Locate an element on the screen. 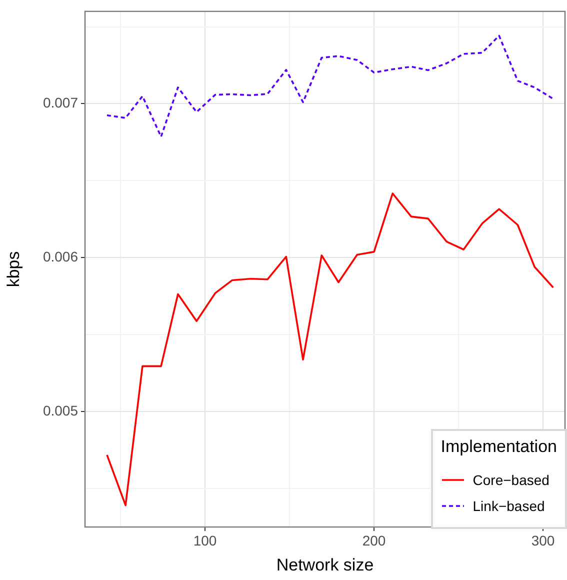 Image resolution: width=567 pixels, height=580 pixels. legend-title: Implementation is located at coordinates (498, 447).